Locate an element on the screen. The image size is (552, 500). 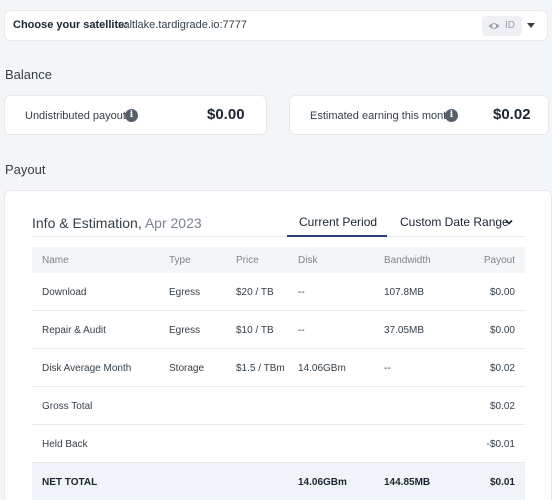
row-name: Download is located at coordinates (64, 292).